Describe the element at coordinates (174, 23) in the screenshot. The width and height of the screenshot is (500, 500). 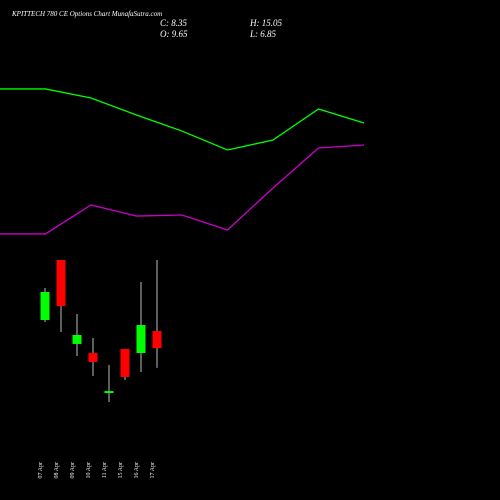
I see `stat: C: 8.35` at that location.